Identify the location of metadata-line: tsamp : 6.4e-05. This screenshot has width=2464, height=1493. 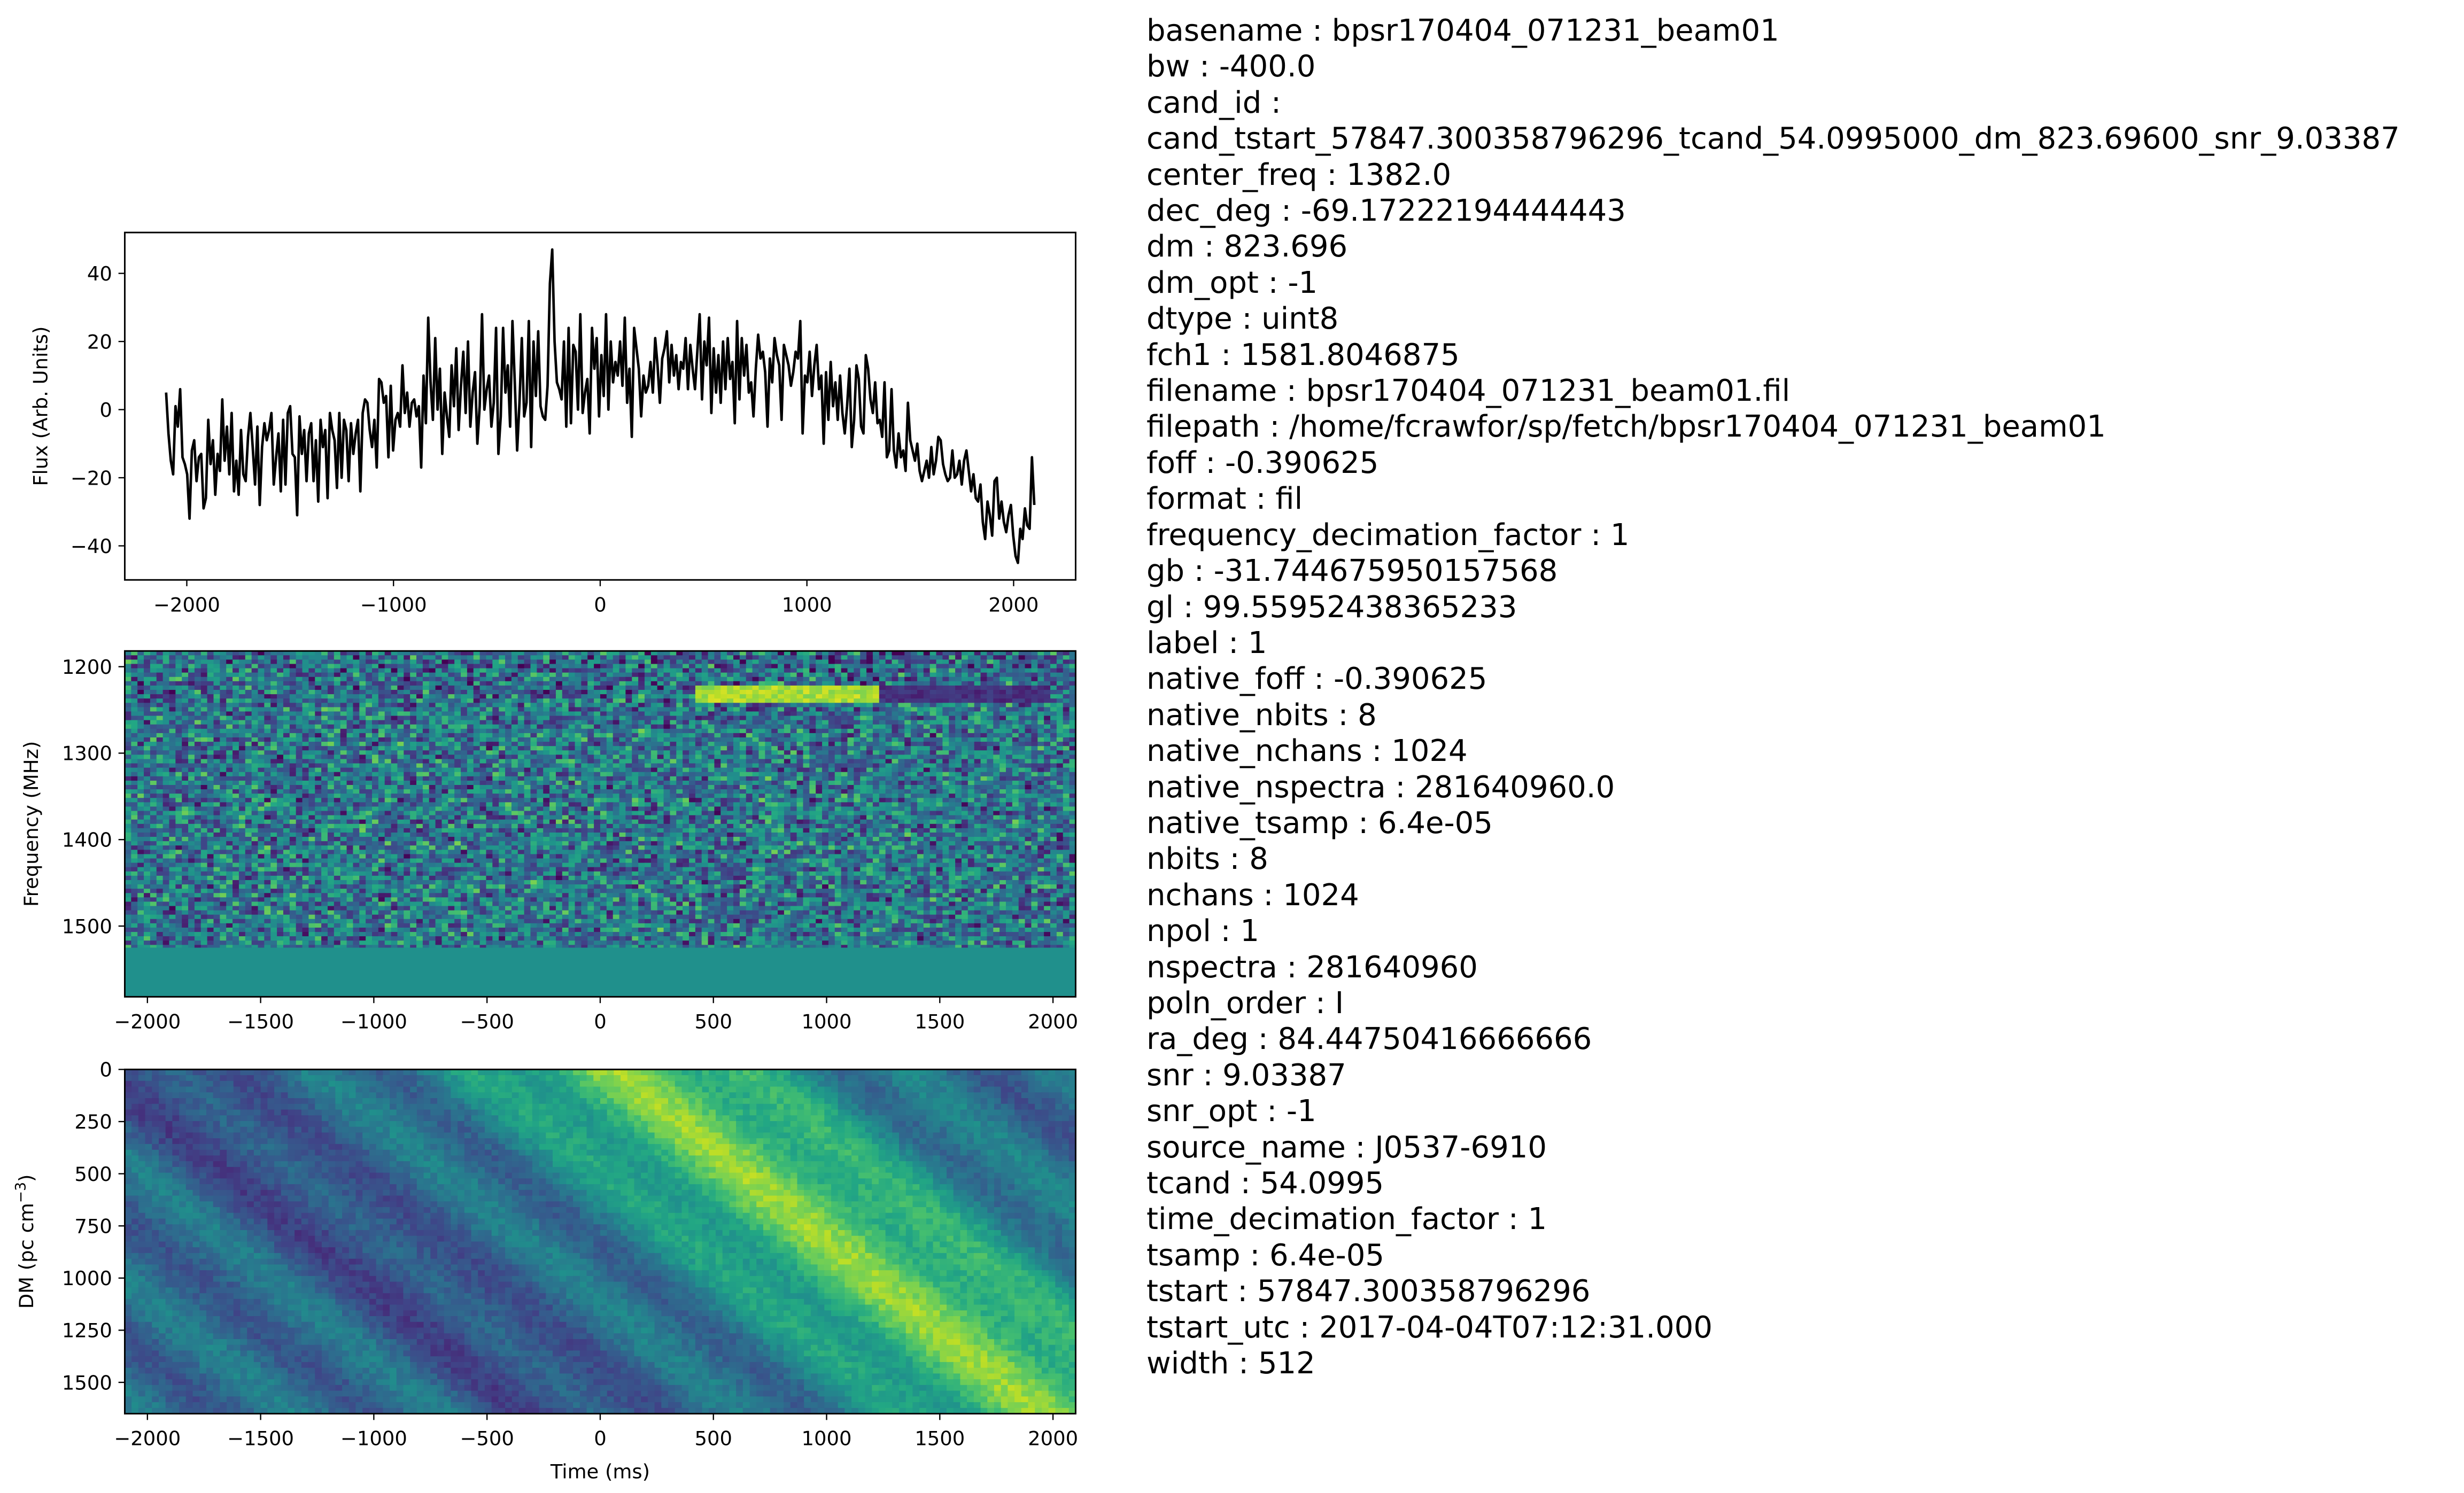
(1773, 1256).